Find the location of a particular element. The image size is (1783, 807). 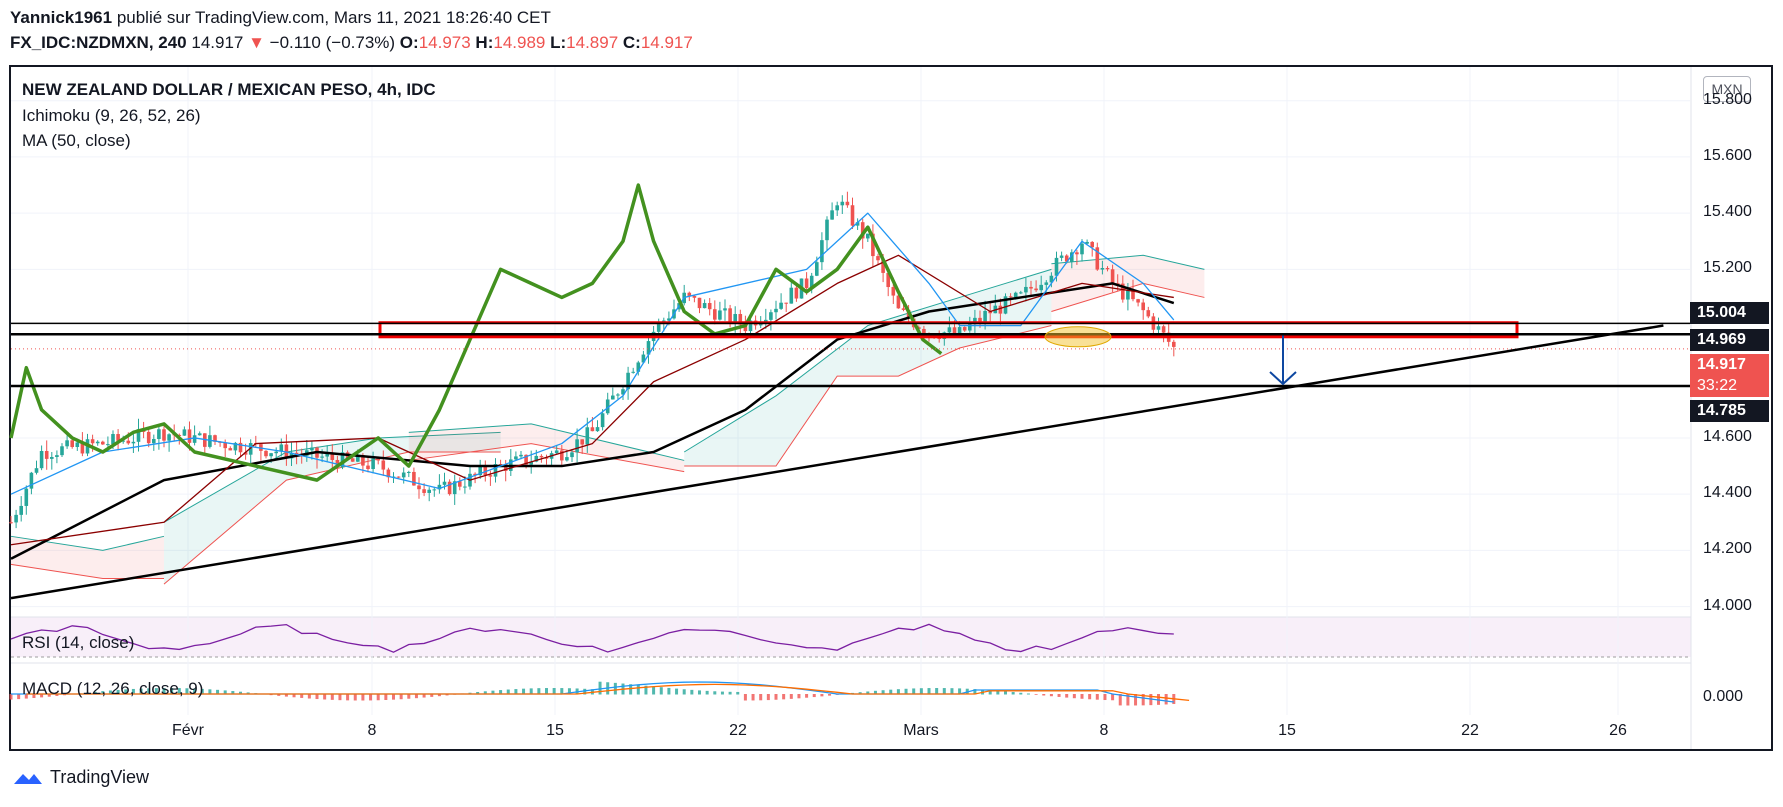

tradingview-logo-icon is located at coordinates (28, 778).